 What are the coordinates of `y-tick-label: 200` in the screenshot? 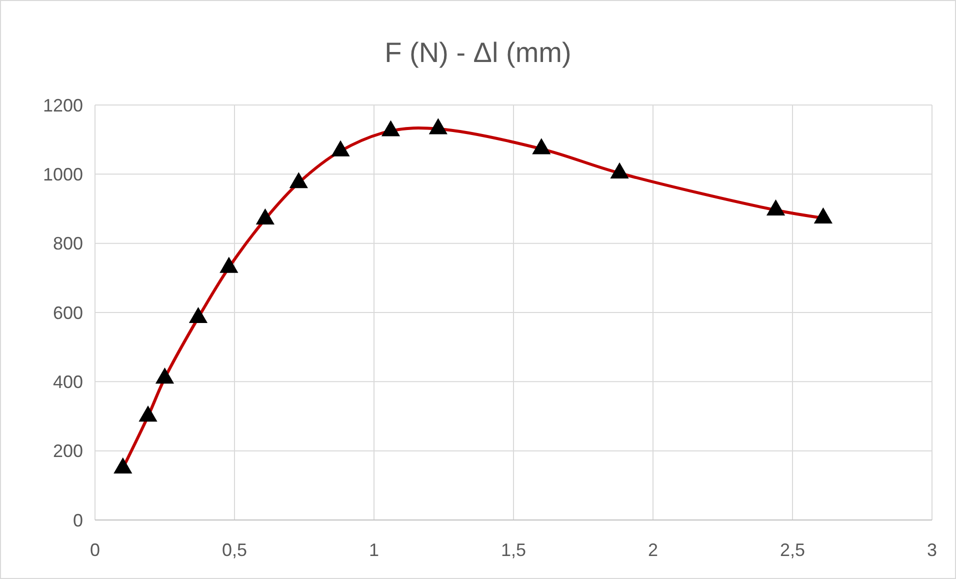 It's located at (67, 451).